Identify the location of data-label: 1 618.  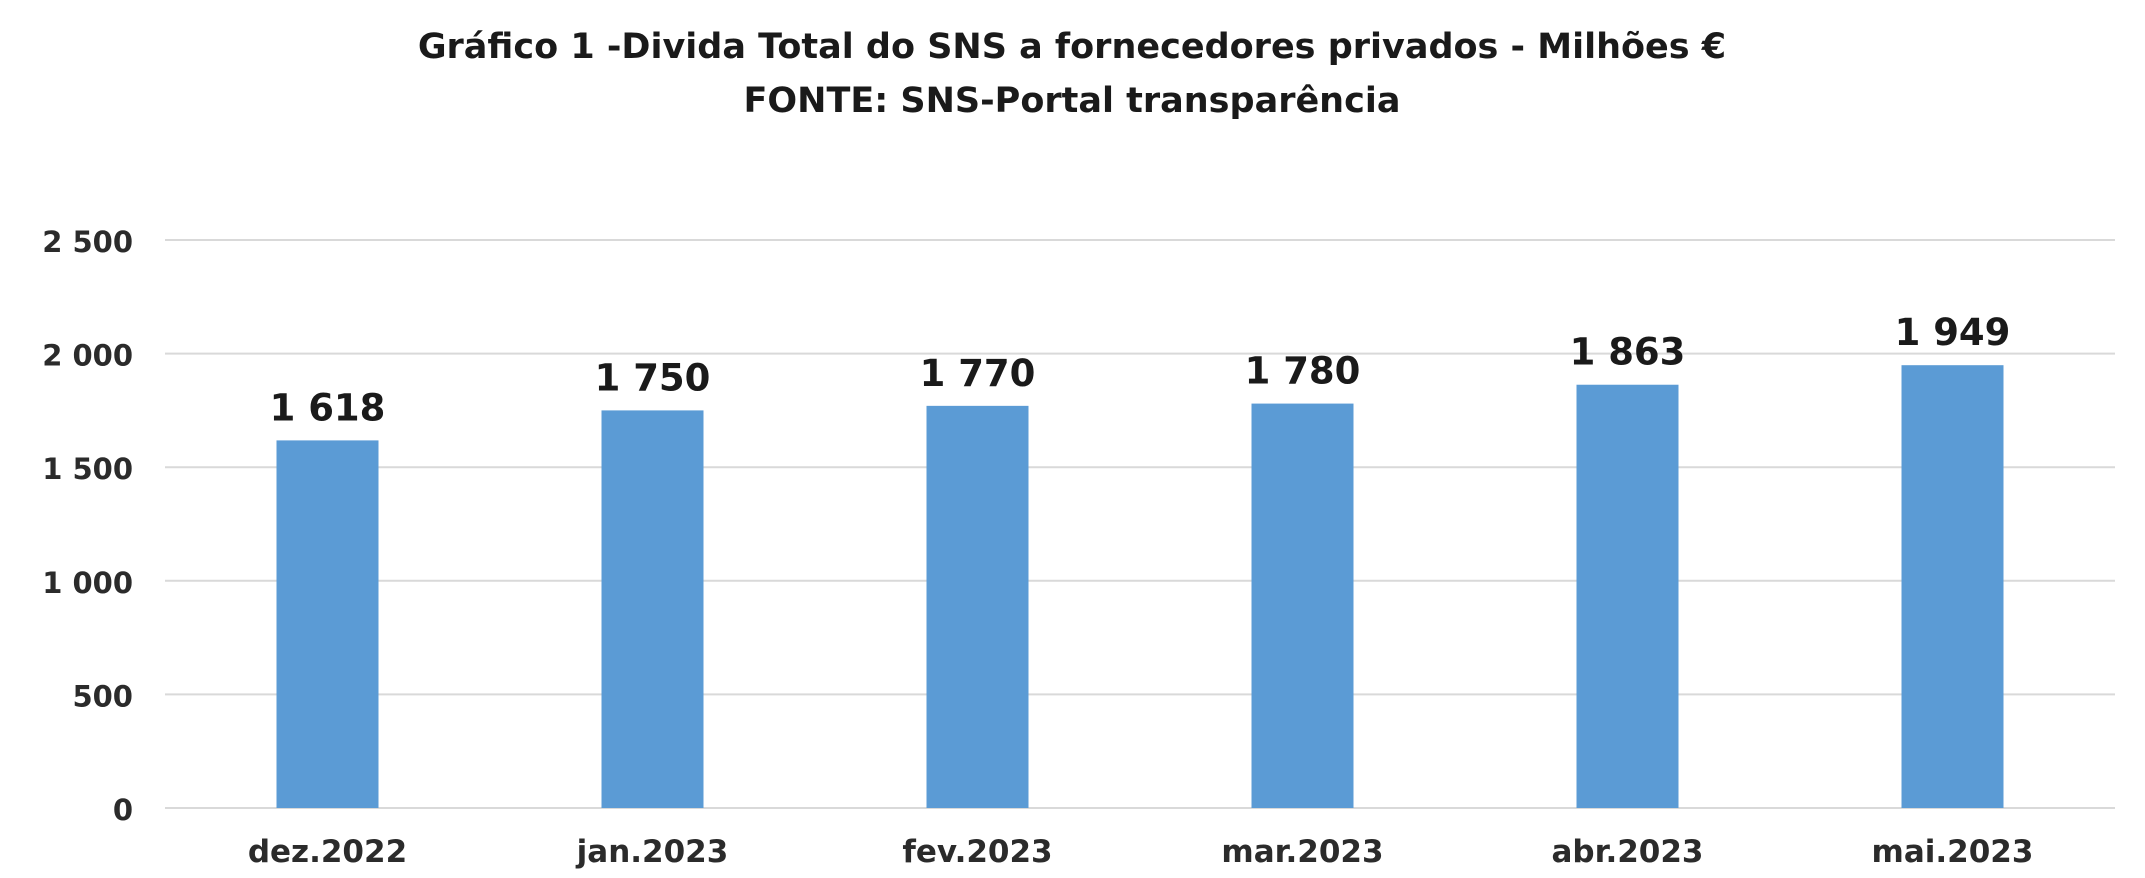
(328, 407).